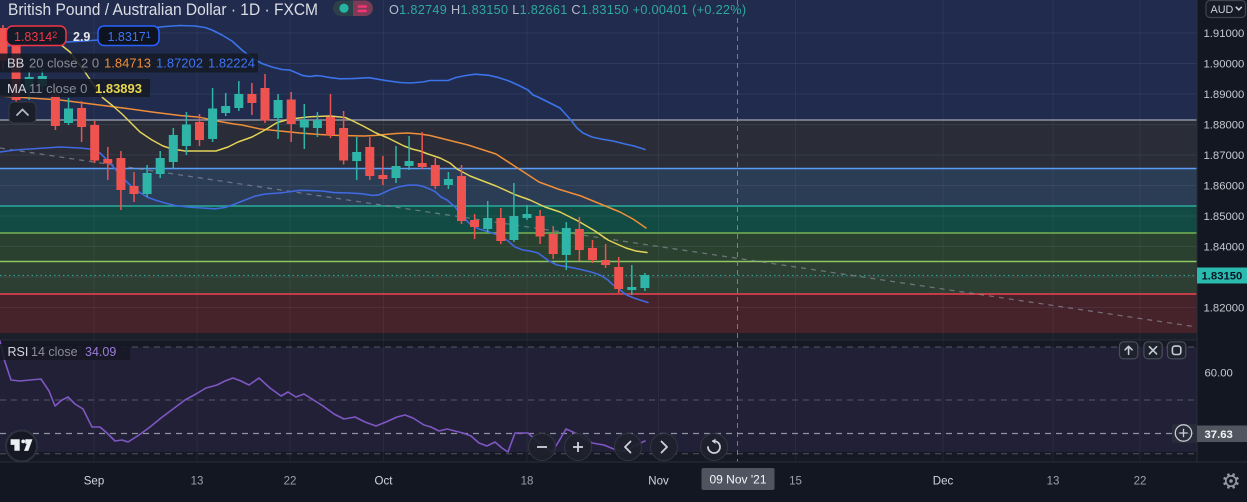 This screenshot has width=1247, height=502. What do you see at coordinates (1224, 248) in the screenshot?
I see `svg-text: 1.84000` at bounding box center [1224, 248].